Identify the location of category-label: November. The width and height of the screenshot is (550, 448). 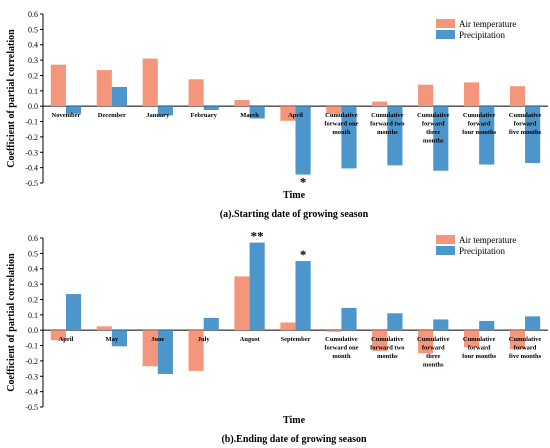
(66, 115).